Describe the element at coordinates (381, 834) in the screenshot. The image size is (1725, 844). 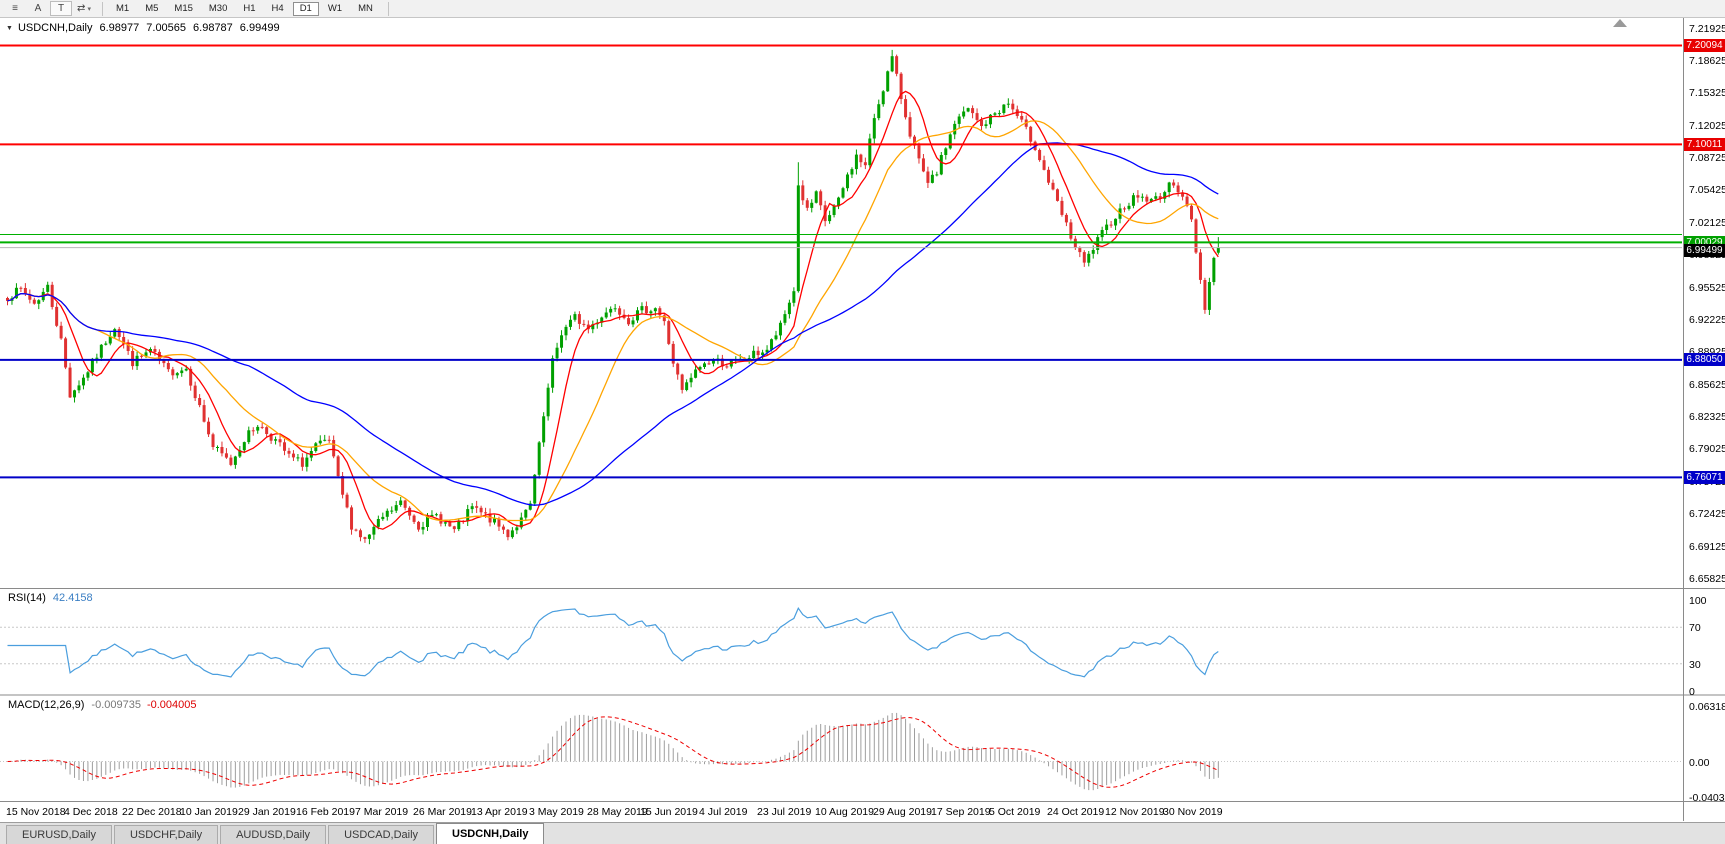
I see `tab-usdcad: USDCAD,Daily` at that location.